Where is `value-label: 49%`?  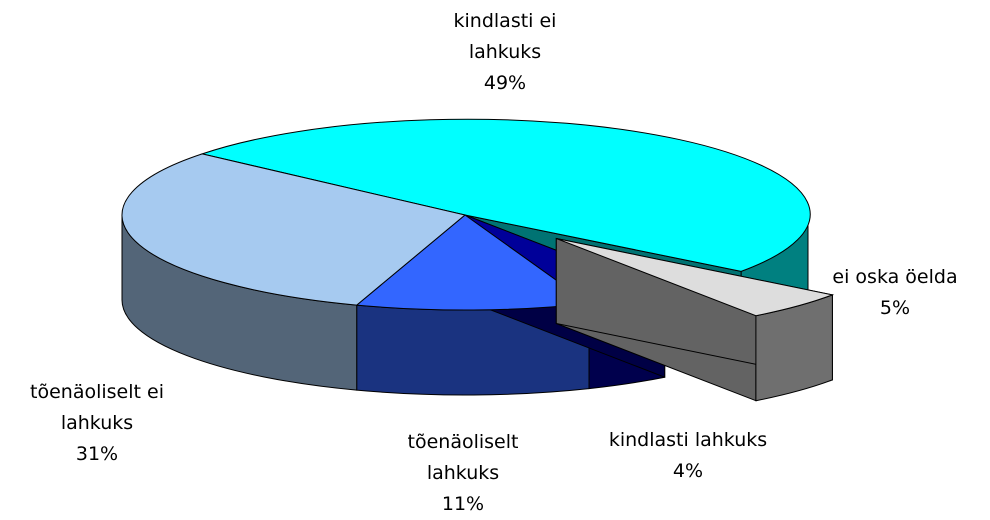 value-label: 49% is located at coordinates (505, 83).